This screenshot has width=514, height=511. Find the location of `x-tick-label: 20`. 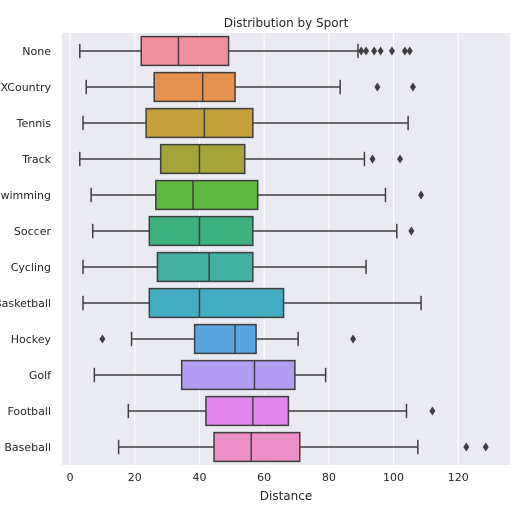

x-tick-label: 20 is located at coordinates (135, 477).